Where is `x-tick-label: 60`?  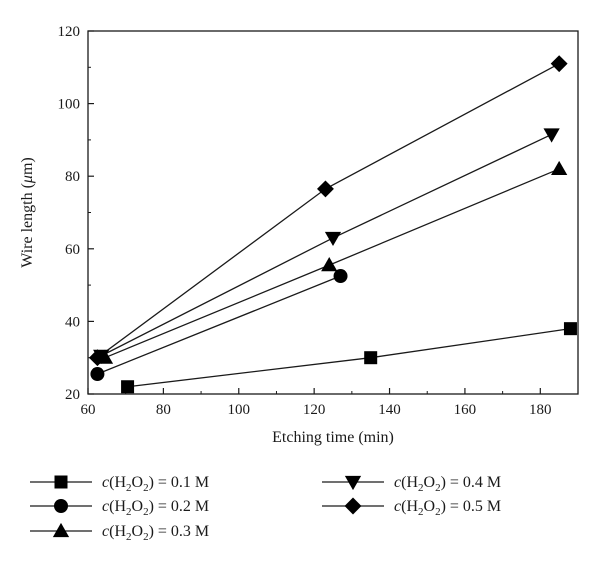
x-tick-label: 60 is located at coordinates (88, 410).